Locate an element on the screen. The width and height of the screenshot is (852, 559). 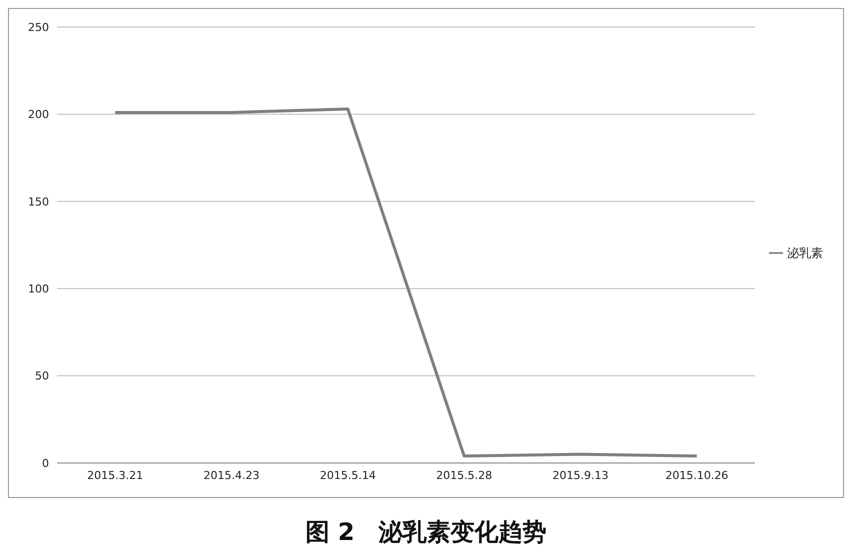
x-tick-label: 2015.3.21 is located at coordinates (115, 475).